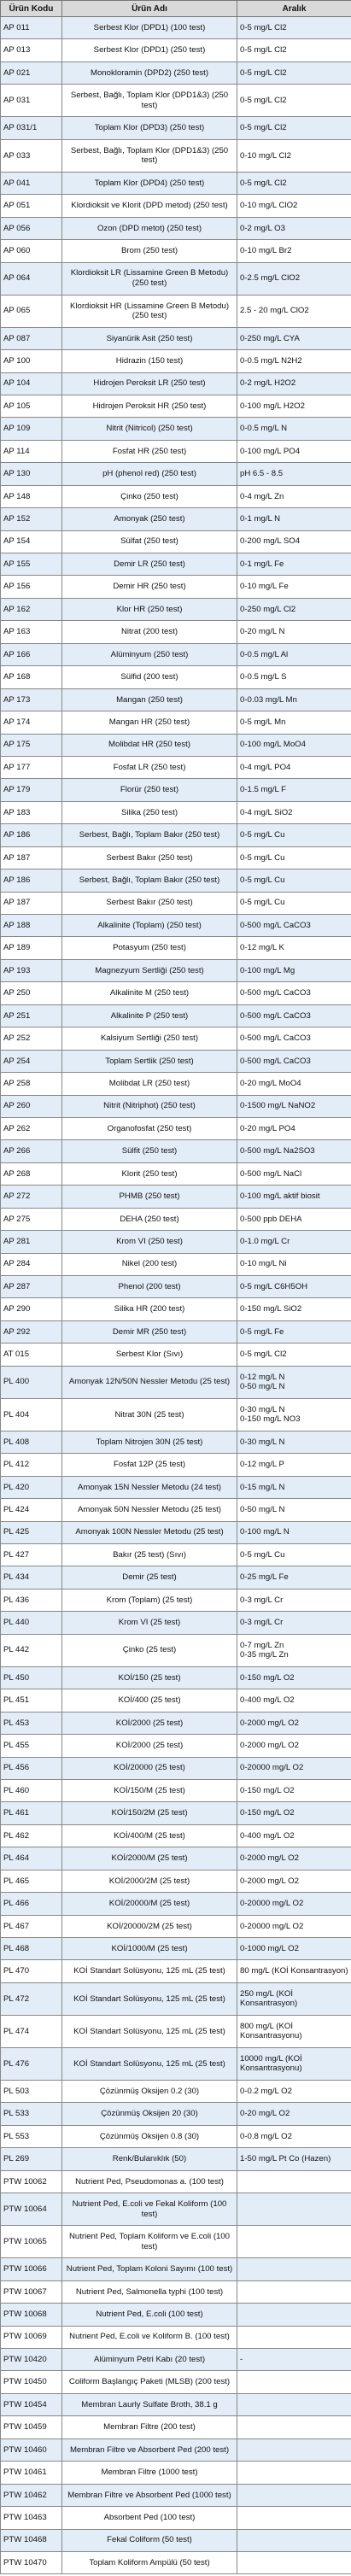 This screenshot has height=2576, width=351. Describe the element at coordinates (31, 429) in the screenshot. I see `product-code: AP 109` at that location.